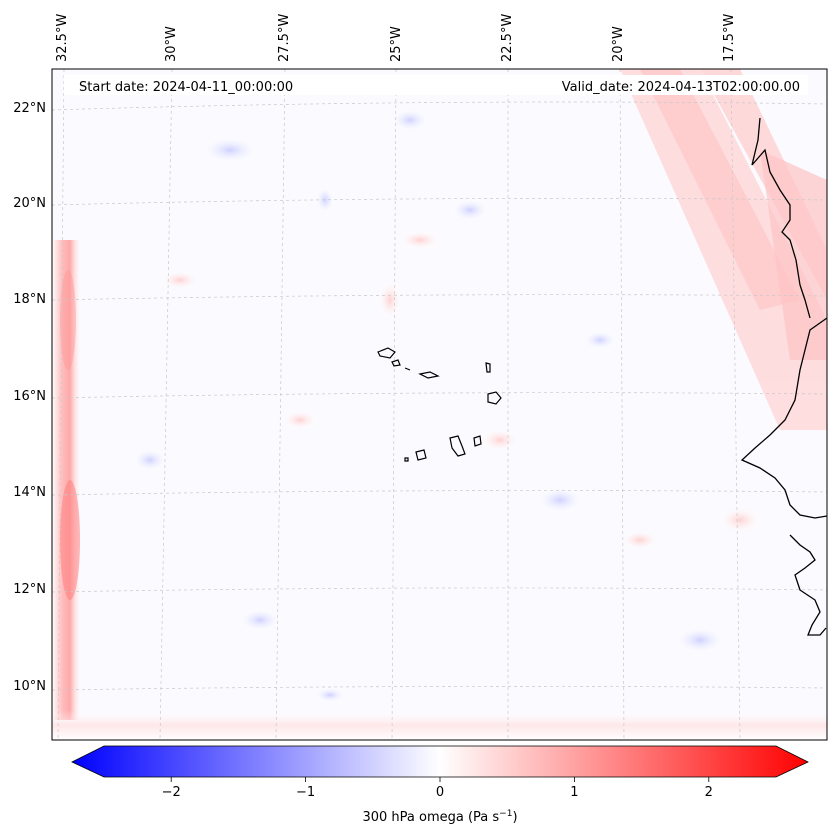 This screenshot has width=837, height=839. I want to click on lat-label: 18°N, so click(29, 299).